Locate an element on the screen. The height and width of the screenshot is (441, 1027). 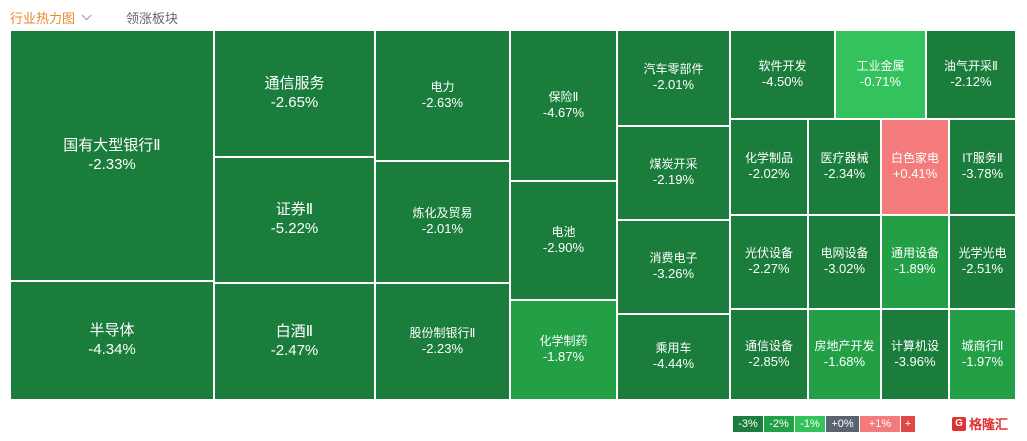
sector-name: 消费电子 is located at coordinates (673, 258).